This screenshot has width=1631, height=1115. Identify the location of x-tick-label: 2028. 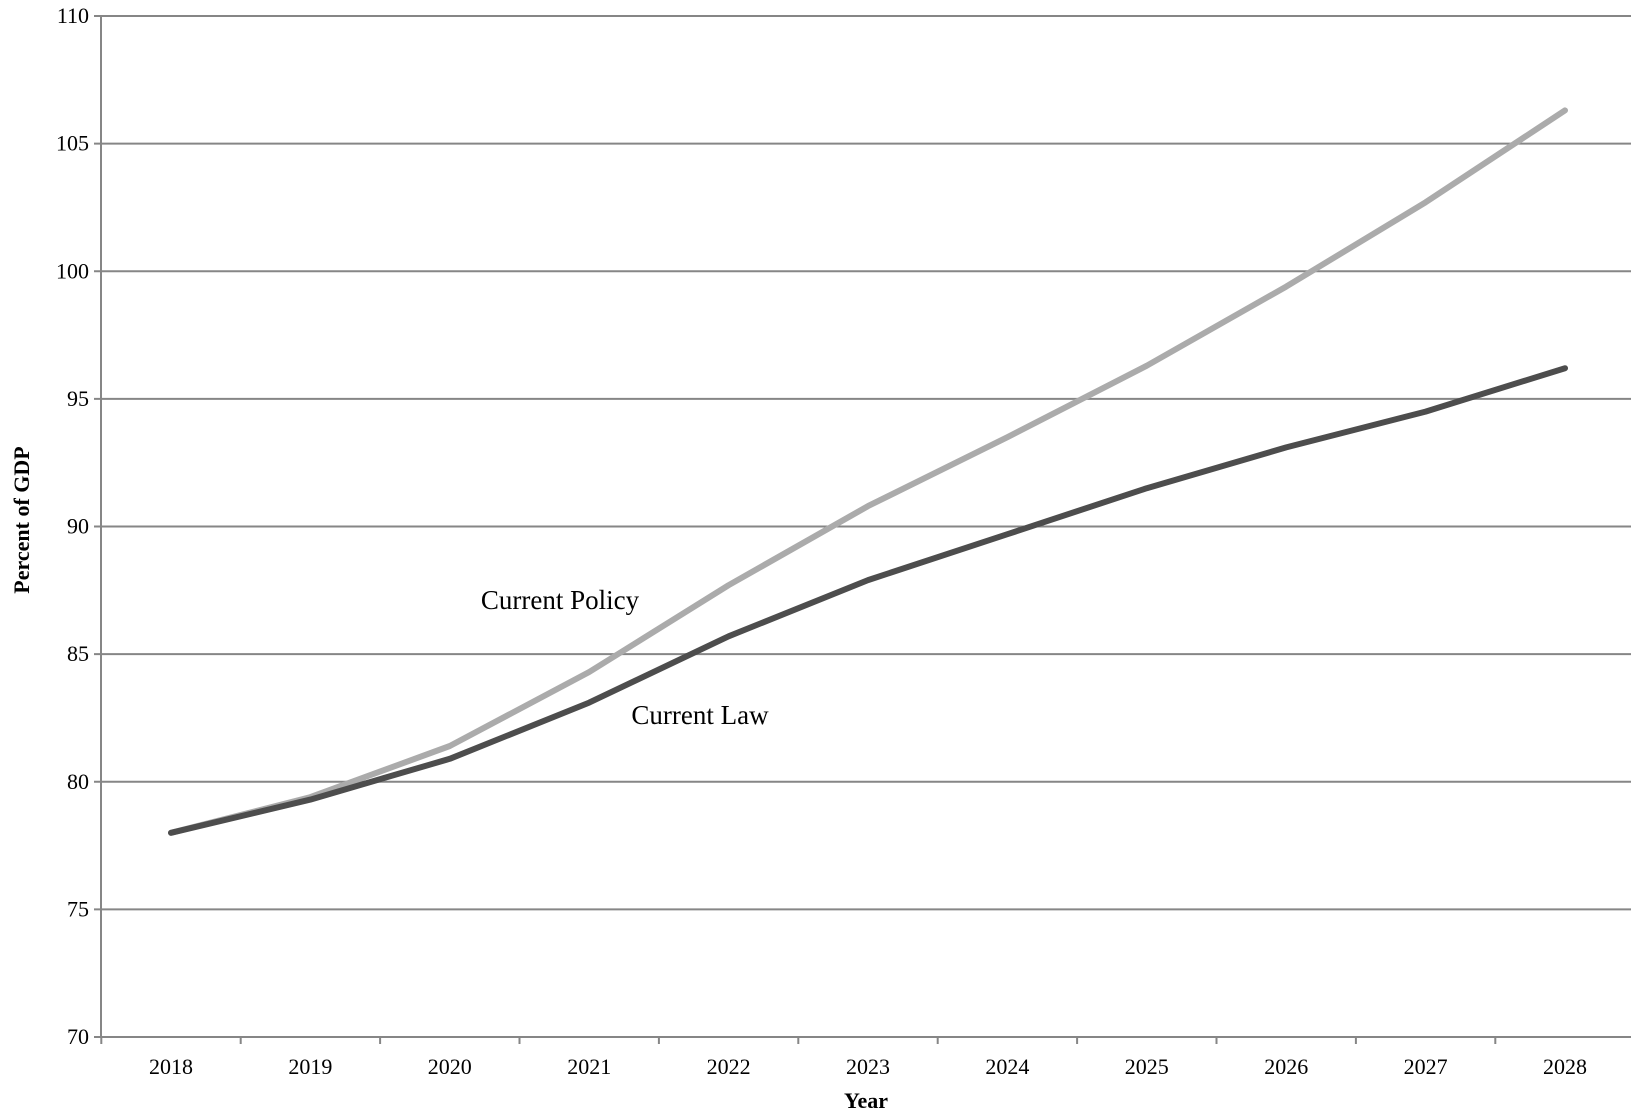
(1565, 1066).